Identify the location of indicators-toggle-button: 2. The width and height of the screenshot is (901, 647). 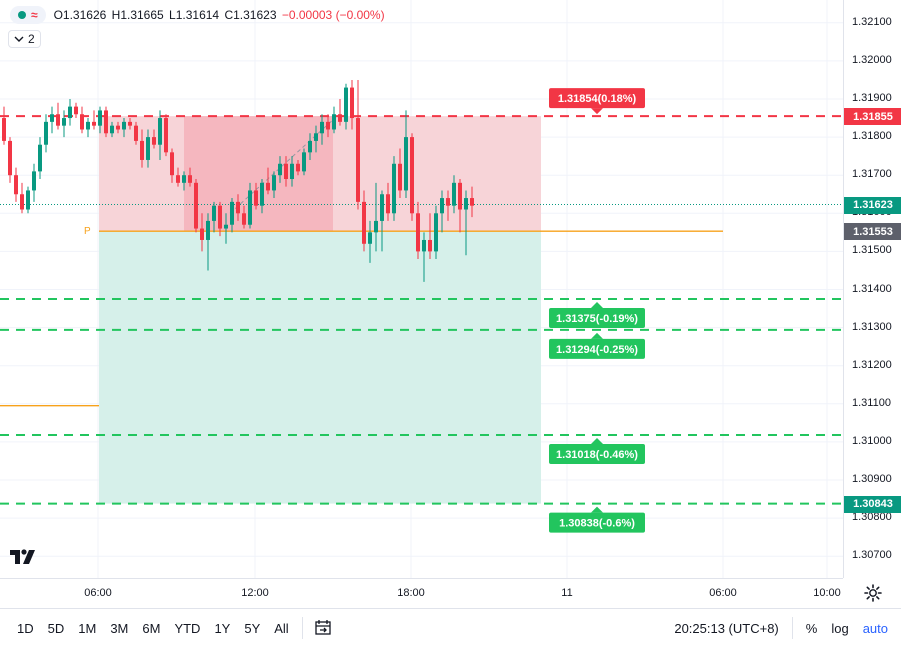
(24, 39).